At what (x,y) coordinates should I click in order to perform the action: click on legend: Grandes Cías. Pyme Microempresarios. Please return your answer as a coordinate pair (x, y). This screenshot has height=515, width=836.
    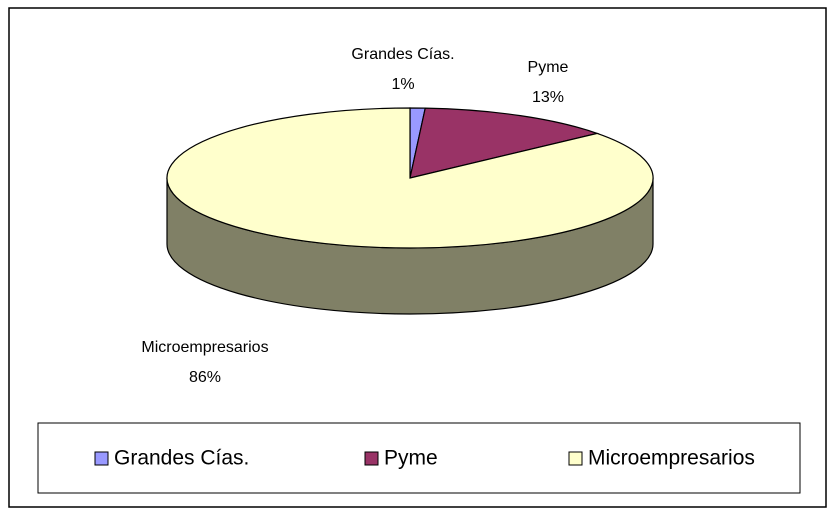
    Looking at the image, I should click on (424, 458).